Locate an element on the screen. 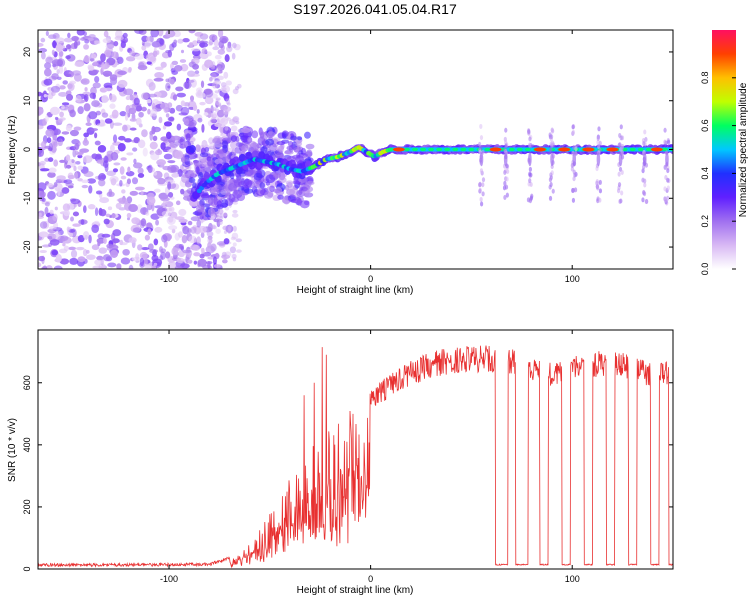 This screenshot has height=600, width=750. colorbar-tick-label: 0.6 is located at coordinates (705, 125).